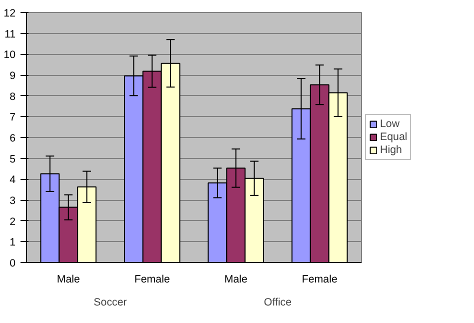 This screenshot has width=474, height=323. Describe the element at coordinates (13, 201) in the screenshot. I see `y-tick-label: 3` at that location.